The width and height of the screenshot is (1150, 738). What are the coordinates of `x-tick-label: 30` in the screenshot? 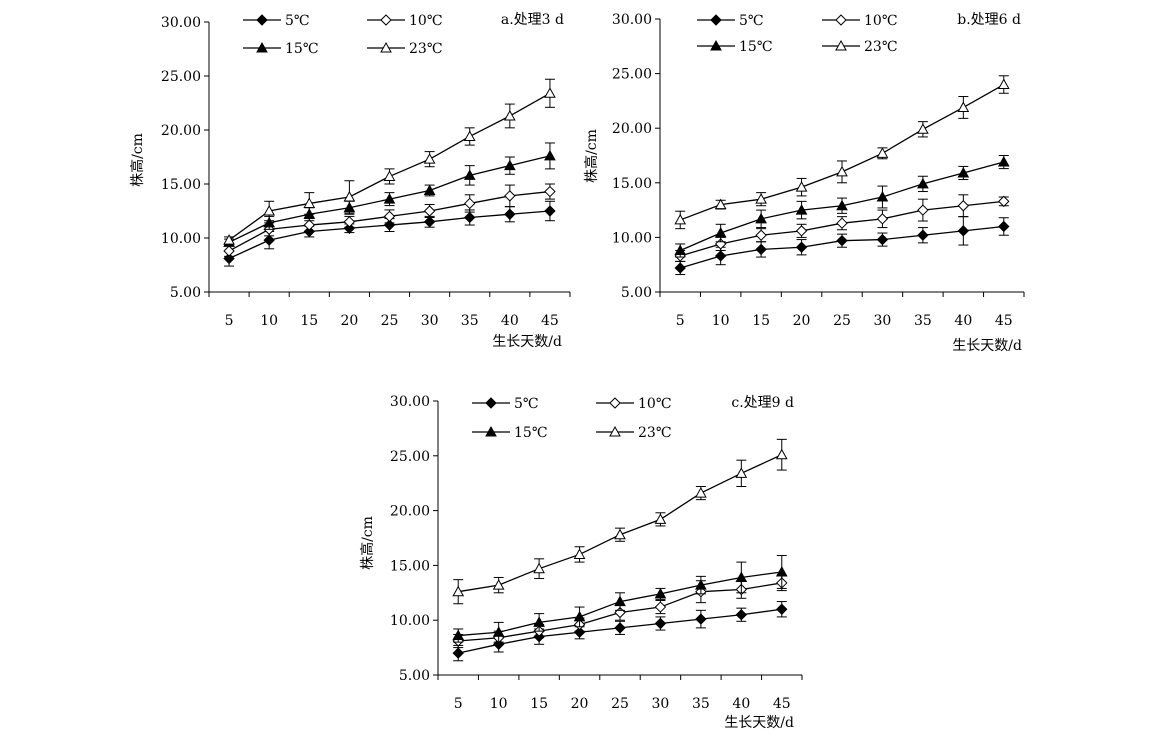 It's located at (430, 321).